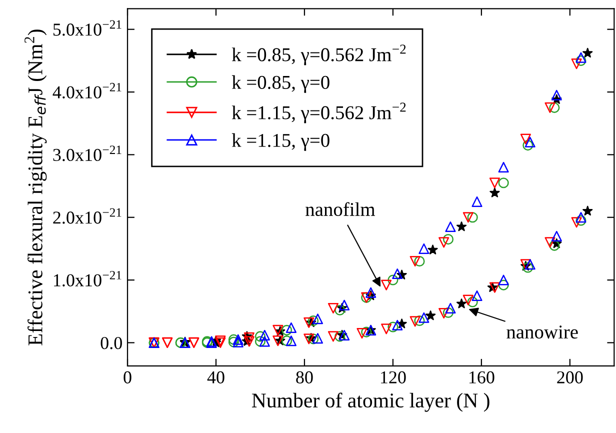 The image size is (616, 433). Describe the element at coordinates (393, 377) in the screenshot. I see `x-tick-label: 120` at that location.